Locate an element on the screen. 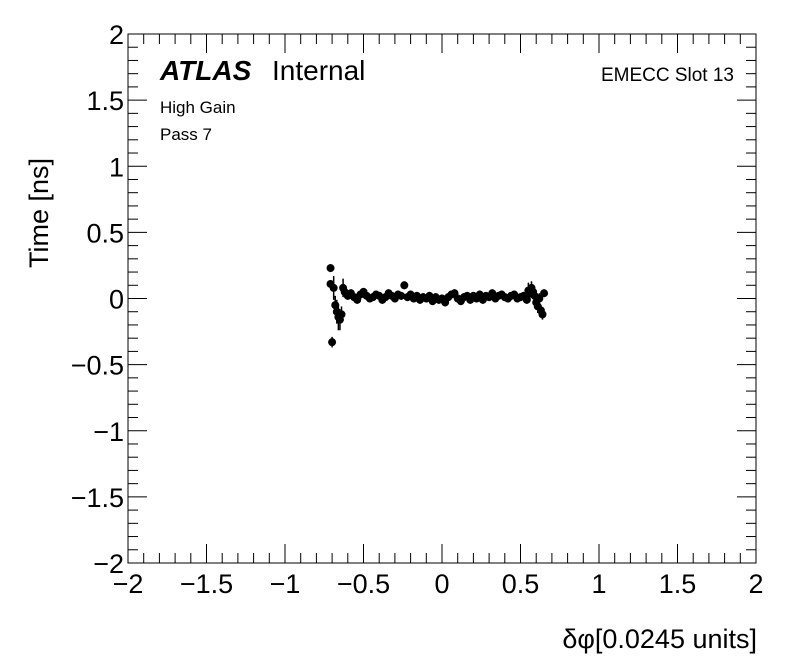 The height and width of the screenshot is (672, 796). y-tick-label: −1.5 is located at coordinates (97, 498).